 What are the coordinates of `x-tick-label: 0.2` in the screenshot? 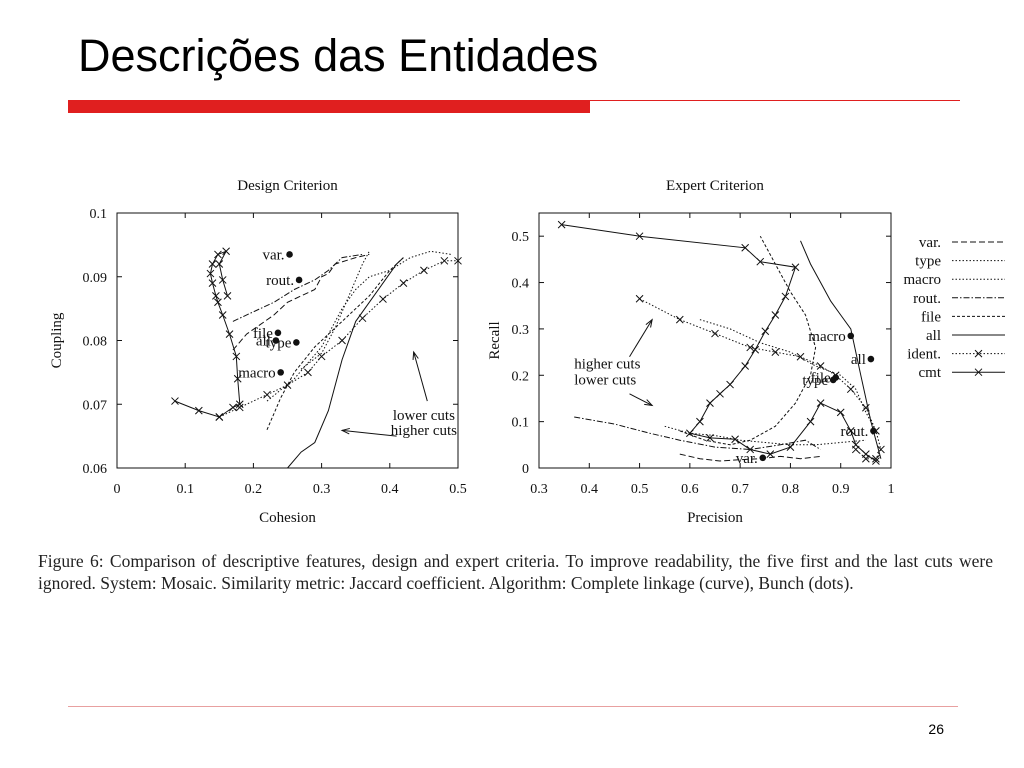 It's located at (254, 489).